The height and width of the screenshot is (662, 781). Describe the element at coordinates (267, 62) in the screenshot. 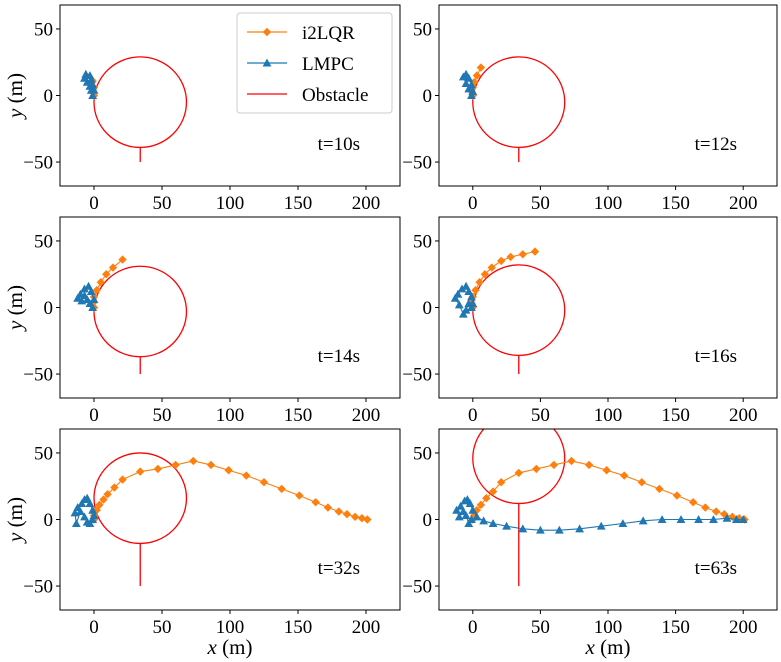

I see `legend-marker` at that location.